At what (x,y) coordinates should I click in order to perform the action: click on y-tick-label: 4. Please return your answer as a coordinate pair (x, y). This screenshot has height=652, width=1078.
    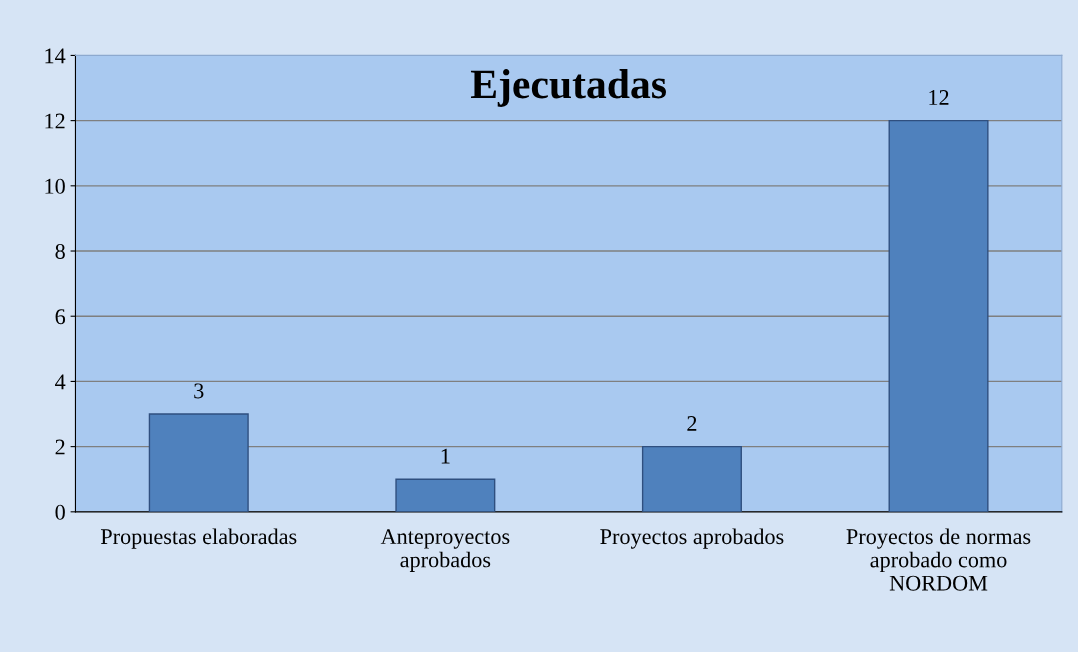
    Looking at the image, I should click on (60, 382).